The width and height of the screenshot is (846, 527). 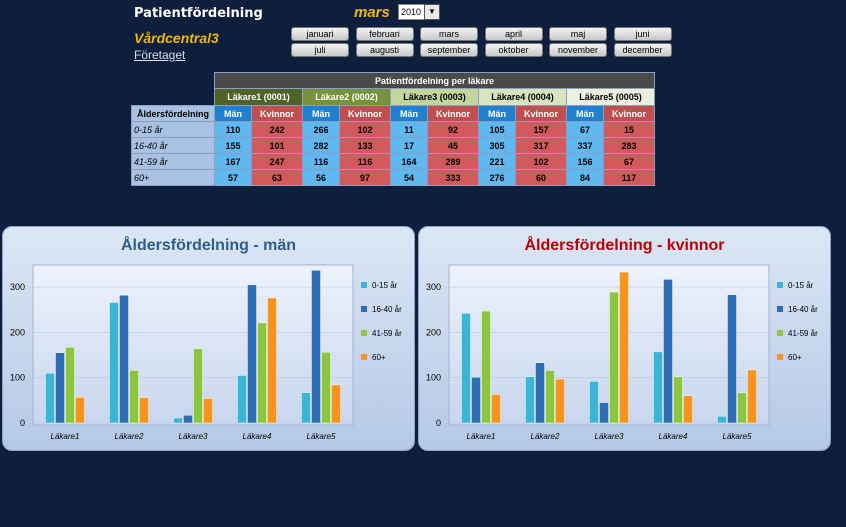 I want to click on company-link: Företaget, so click(x=160, y=55).